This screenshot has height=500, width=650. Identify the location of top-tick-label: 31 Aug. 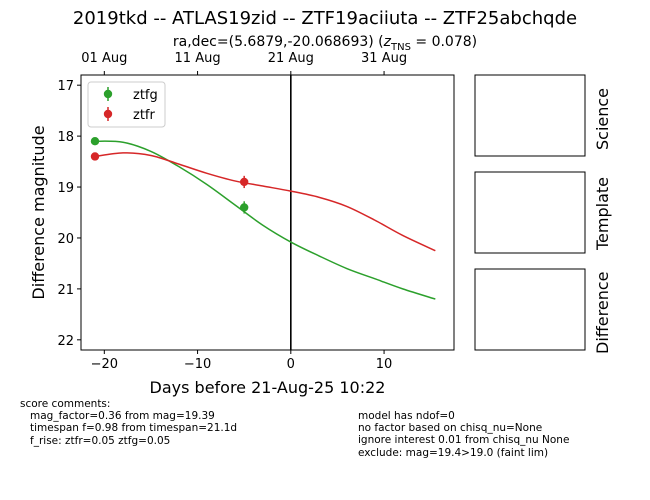
(384, 58).